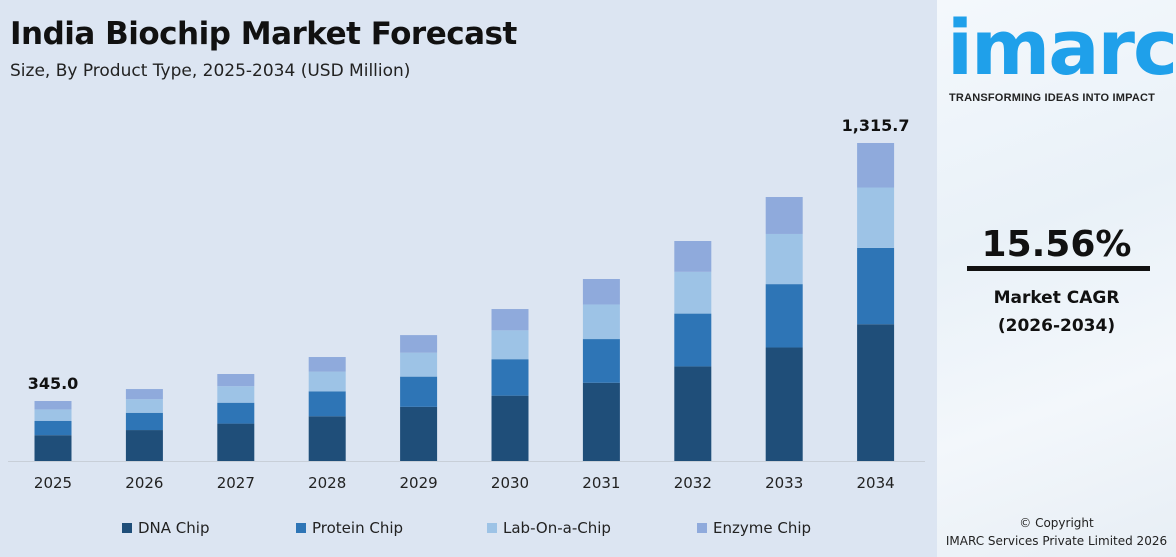  Describe the element at coordinates (784, 483) in the screenshot. I see `x-tick-label: 2033` at that location.